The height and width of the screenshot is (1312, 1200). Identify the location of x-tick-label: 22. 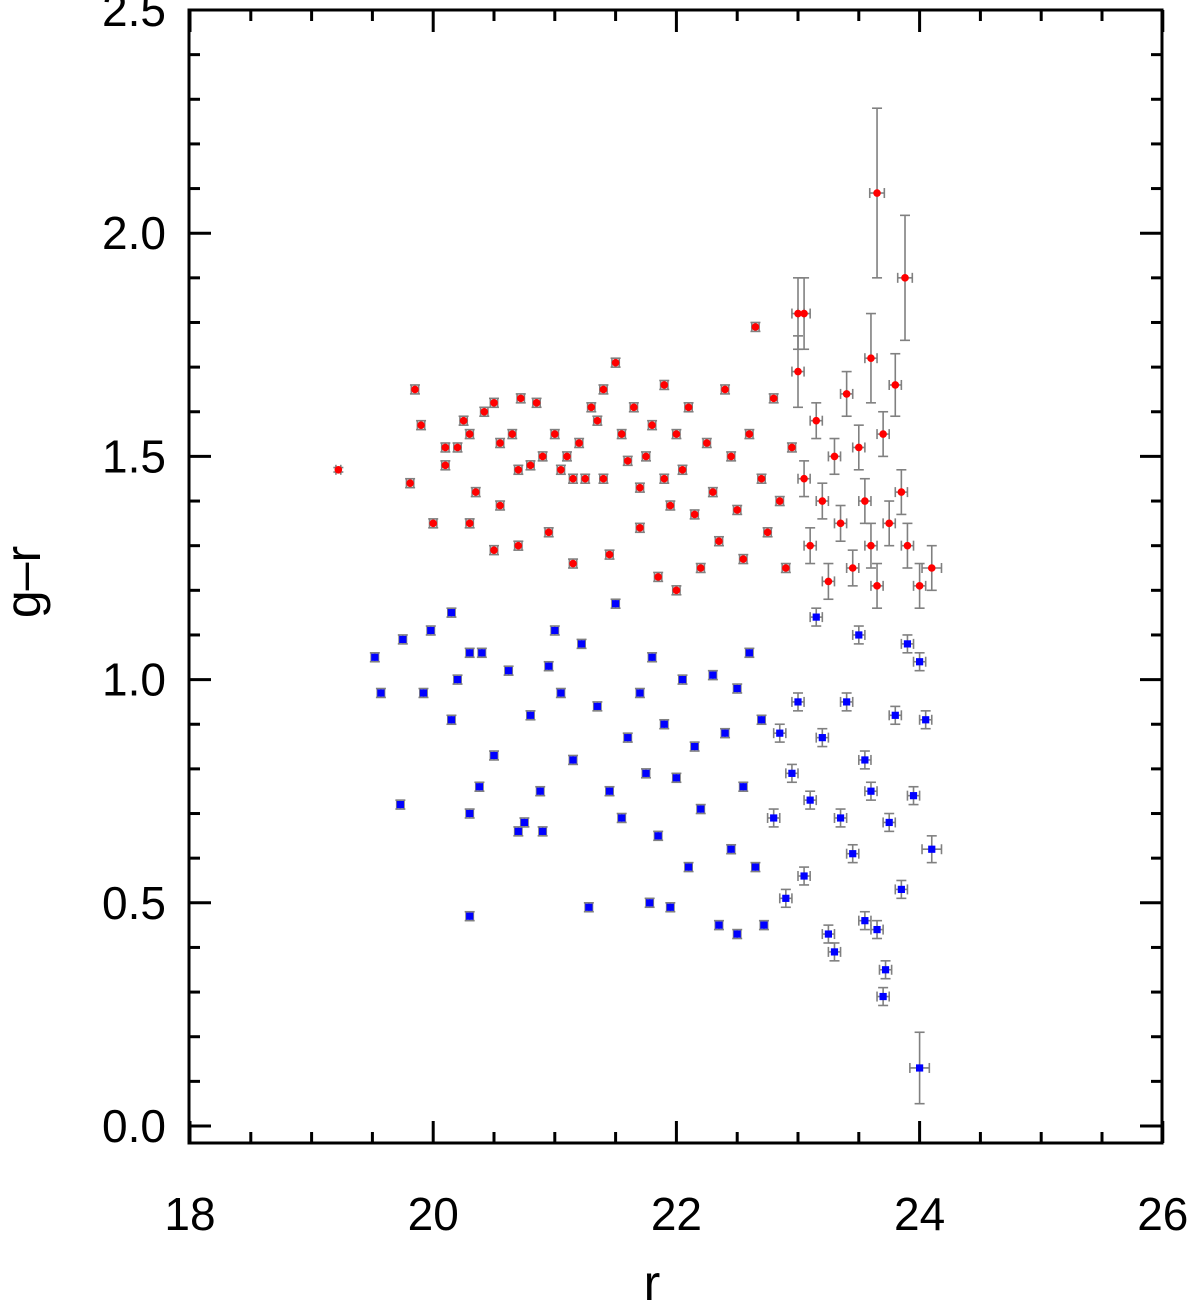
(676, 1214).